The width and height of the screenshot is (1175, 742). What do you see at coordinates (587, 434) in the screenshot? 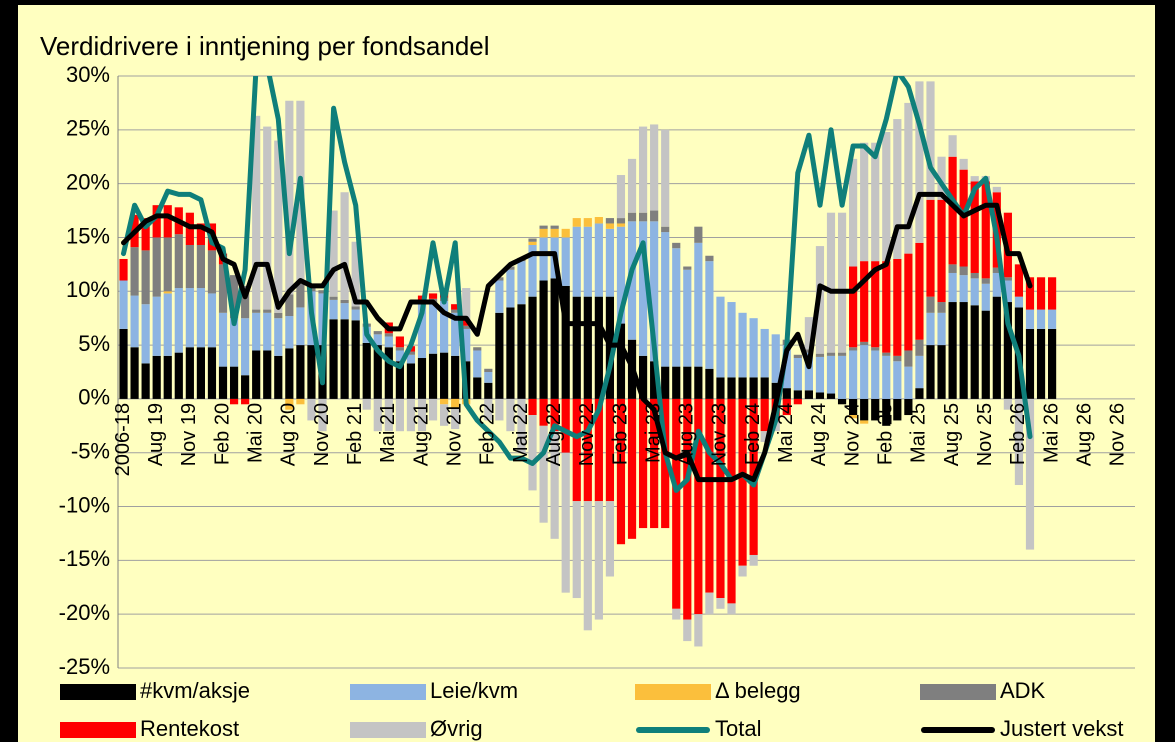
I see `x-tick-label: Nov 22` at bounding box center [587, 434].